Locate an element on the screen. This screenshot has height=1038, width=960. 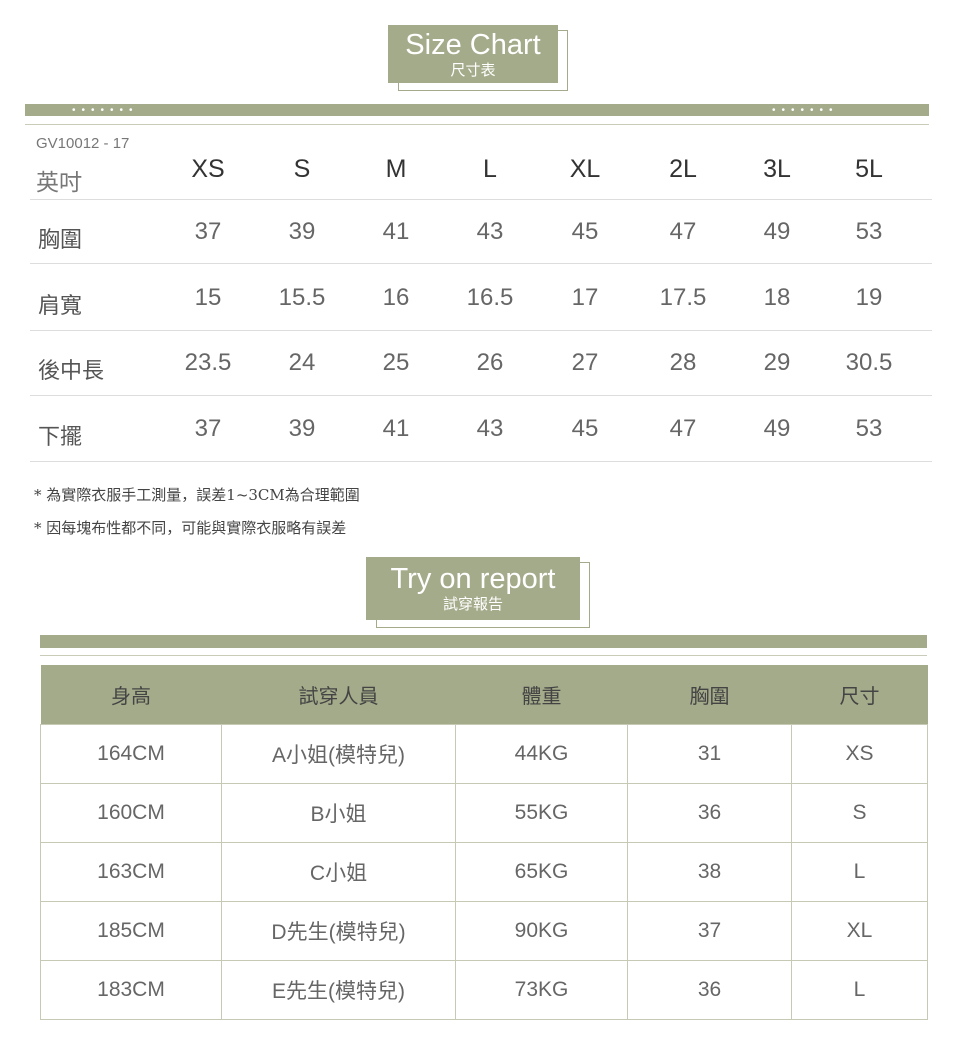
table-cell: D先生(模特兒) is located at coordinates (338, 931).